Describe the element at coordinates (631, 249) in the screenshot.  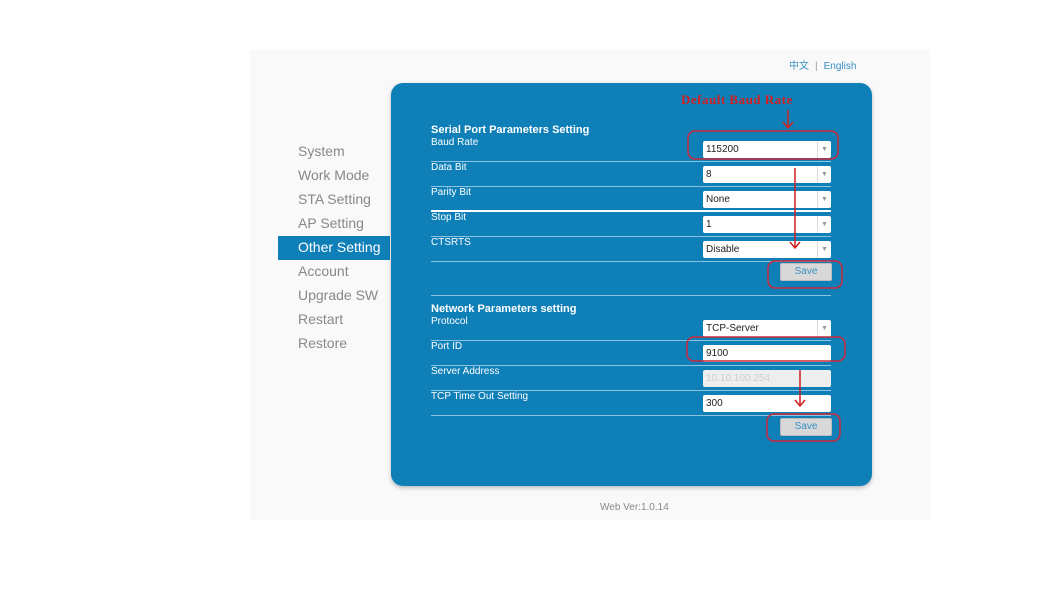
I see `ctsrts-row: CTSRTS Disable ▼` at that location.